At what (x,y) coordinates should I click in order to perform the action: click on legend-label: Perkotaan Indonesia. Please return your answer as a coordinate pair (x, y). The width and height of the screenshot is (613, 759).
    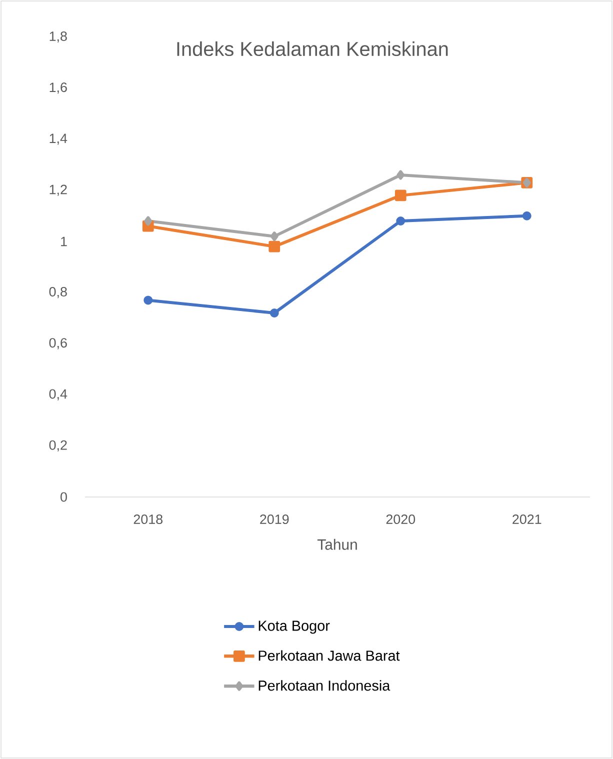
    Looking at the image, I should click on (324, 685).